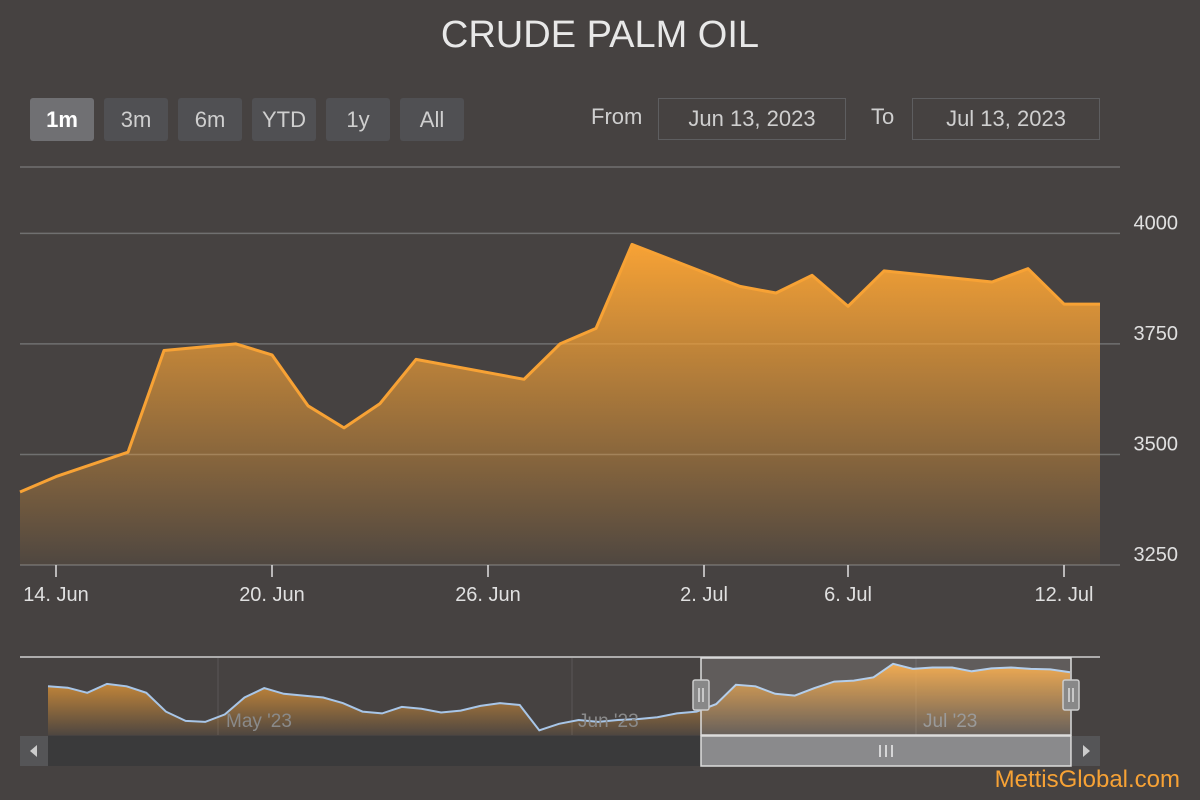  Describe the element at coordinates (600, 35) in the screenshot. I see `chart-title: CRUDE PALM OIL` at that location.